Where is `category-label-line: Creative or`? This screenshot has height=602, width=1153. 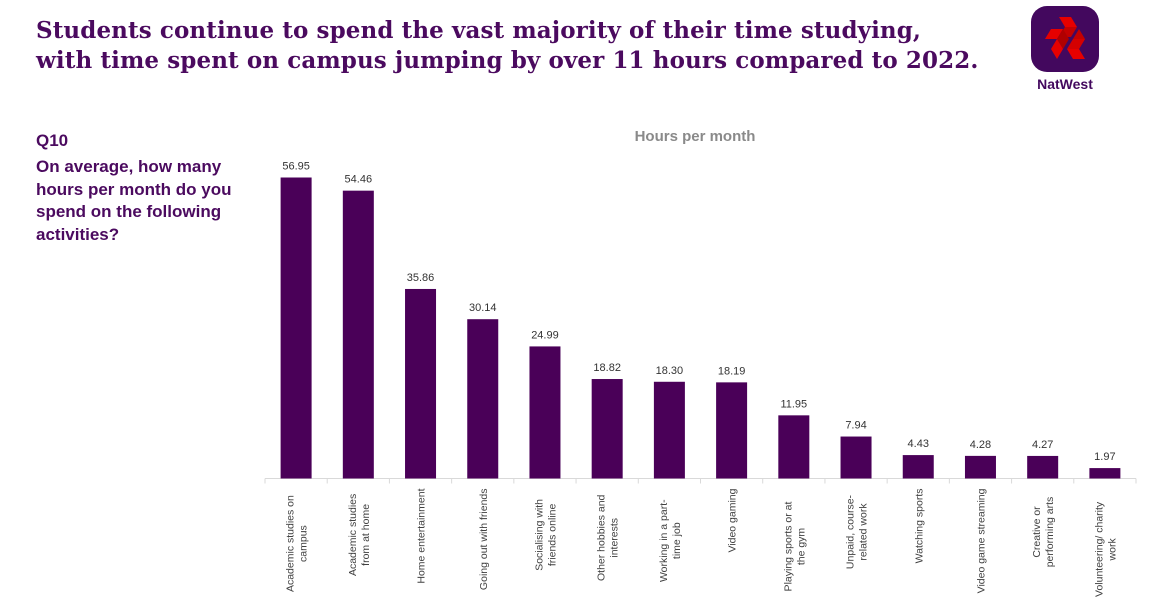 category-label-line: Creative or is located at coordinates (1037, 532).